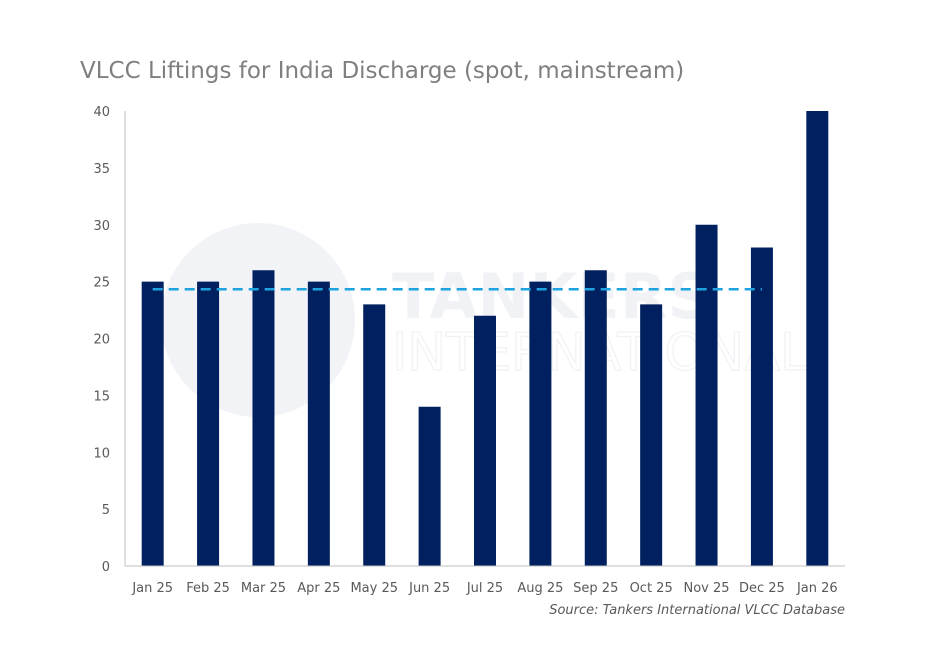 The image size is (946, 666). What do you see at coordinates (101, 283) in the screenshot?
I see `y-tick-label: 25` at bounding box center [101, 283].